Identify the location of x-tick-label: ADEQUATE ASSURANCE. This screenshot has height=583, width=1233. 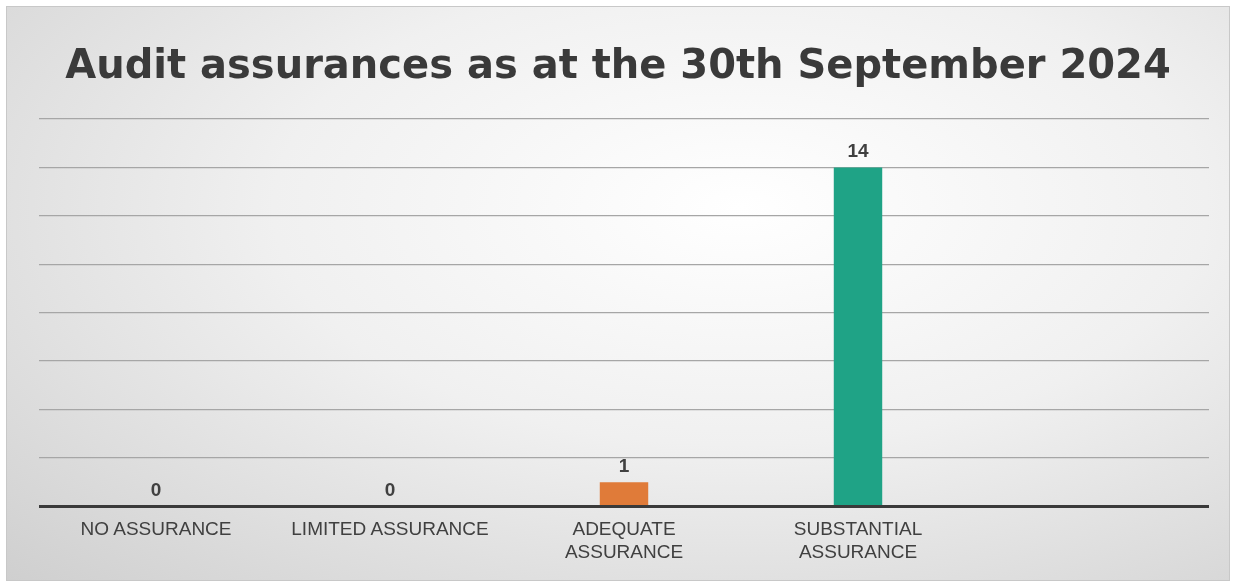
(624, 540).